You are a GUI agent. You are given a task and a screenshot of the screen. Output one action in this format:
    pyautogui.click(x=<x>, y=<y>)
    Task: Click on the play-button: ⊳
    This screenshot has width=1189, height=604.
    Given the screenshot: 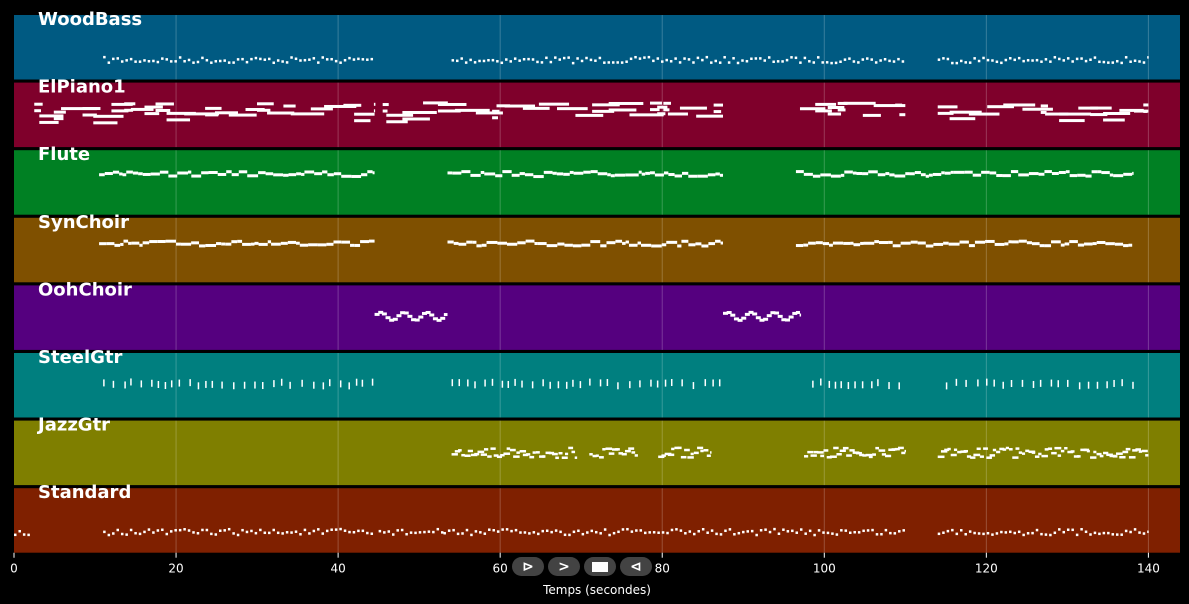 What is the action you would take?
    pyautogui.click(x=528, y=566)
    